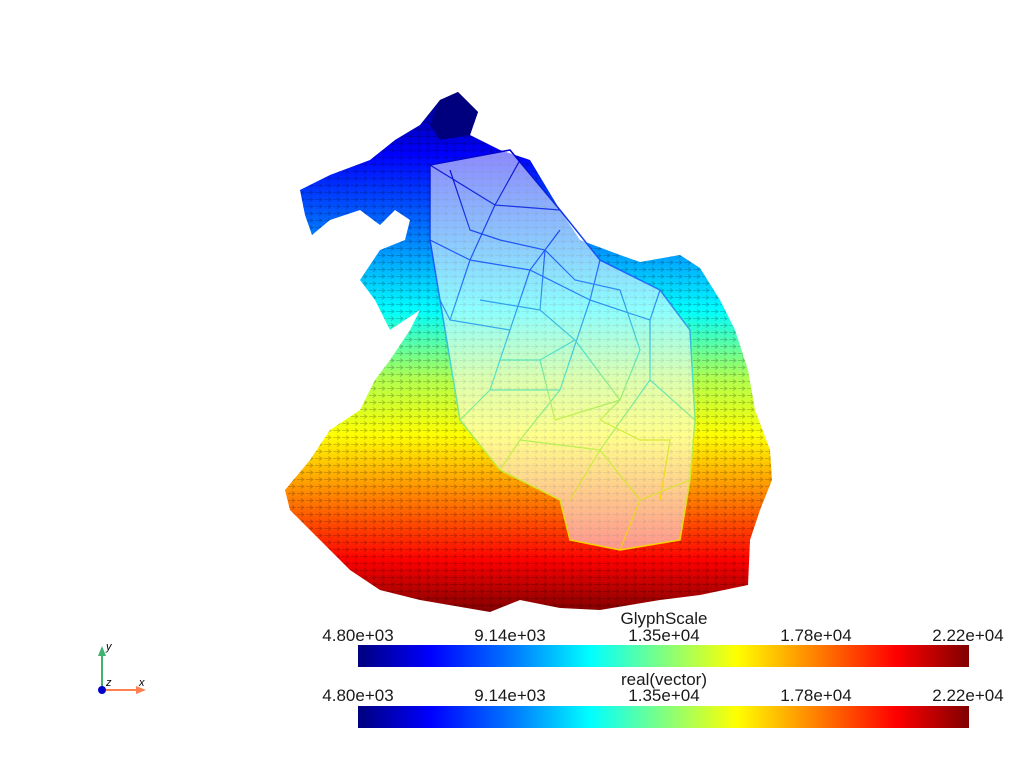 The image size is (1024, 768). I want to click on x-axis-label: x, so click(142, 683).